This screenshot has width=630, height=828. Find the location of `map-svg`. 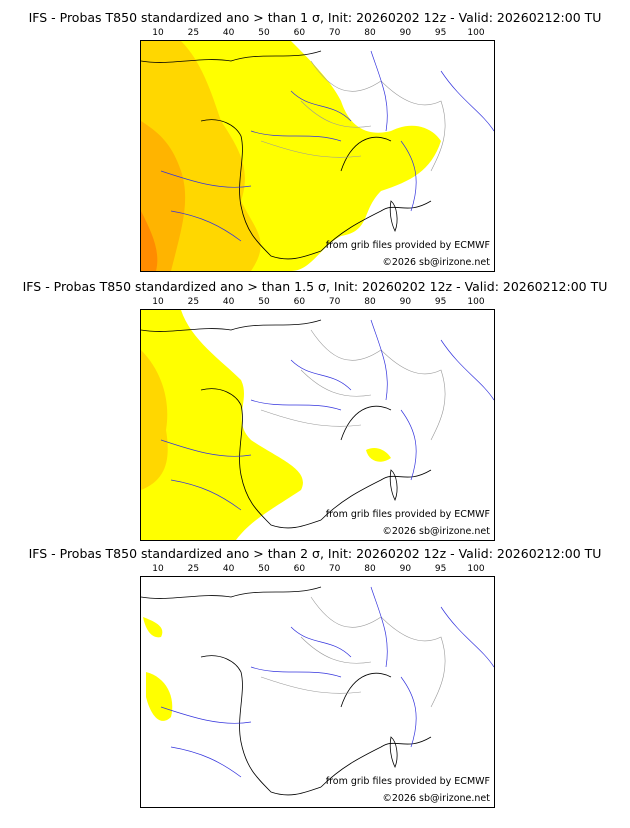

map-svg is located at coordinates (317, 691).